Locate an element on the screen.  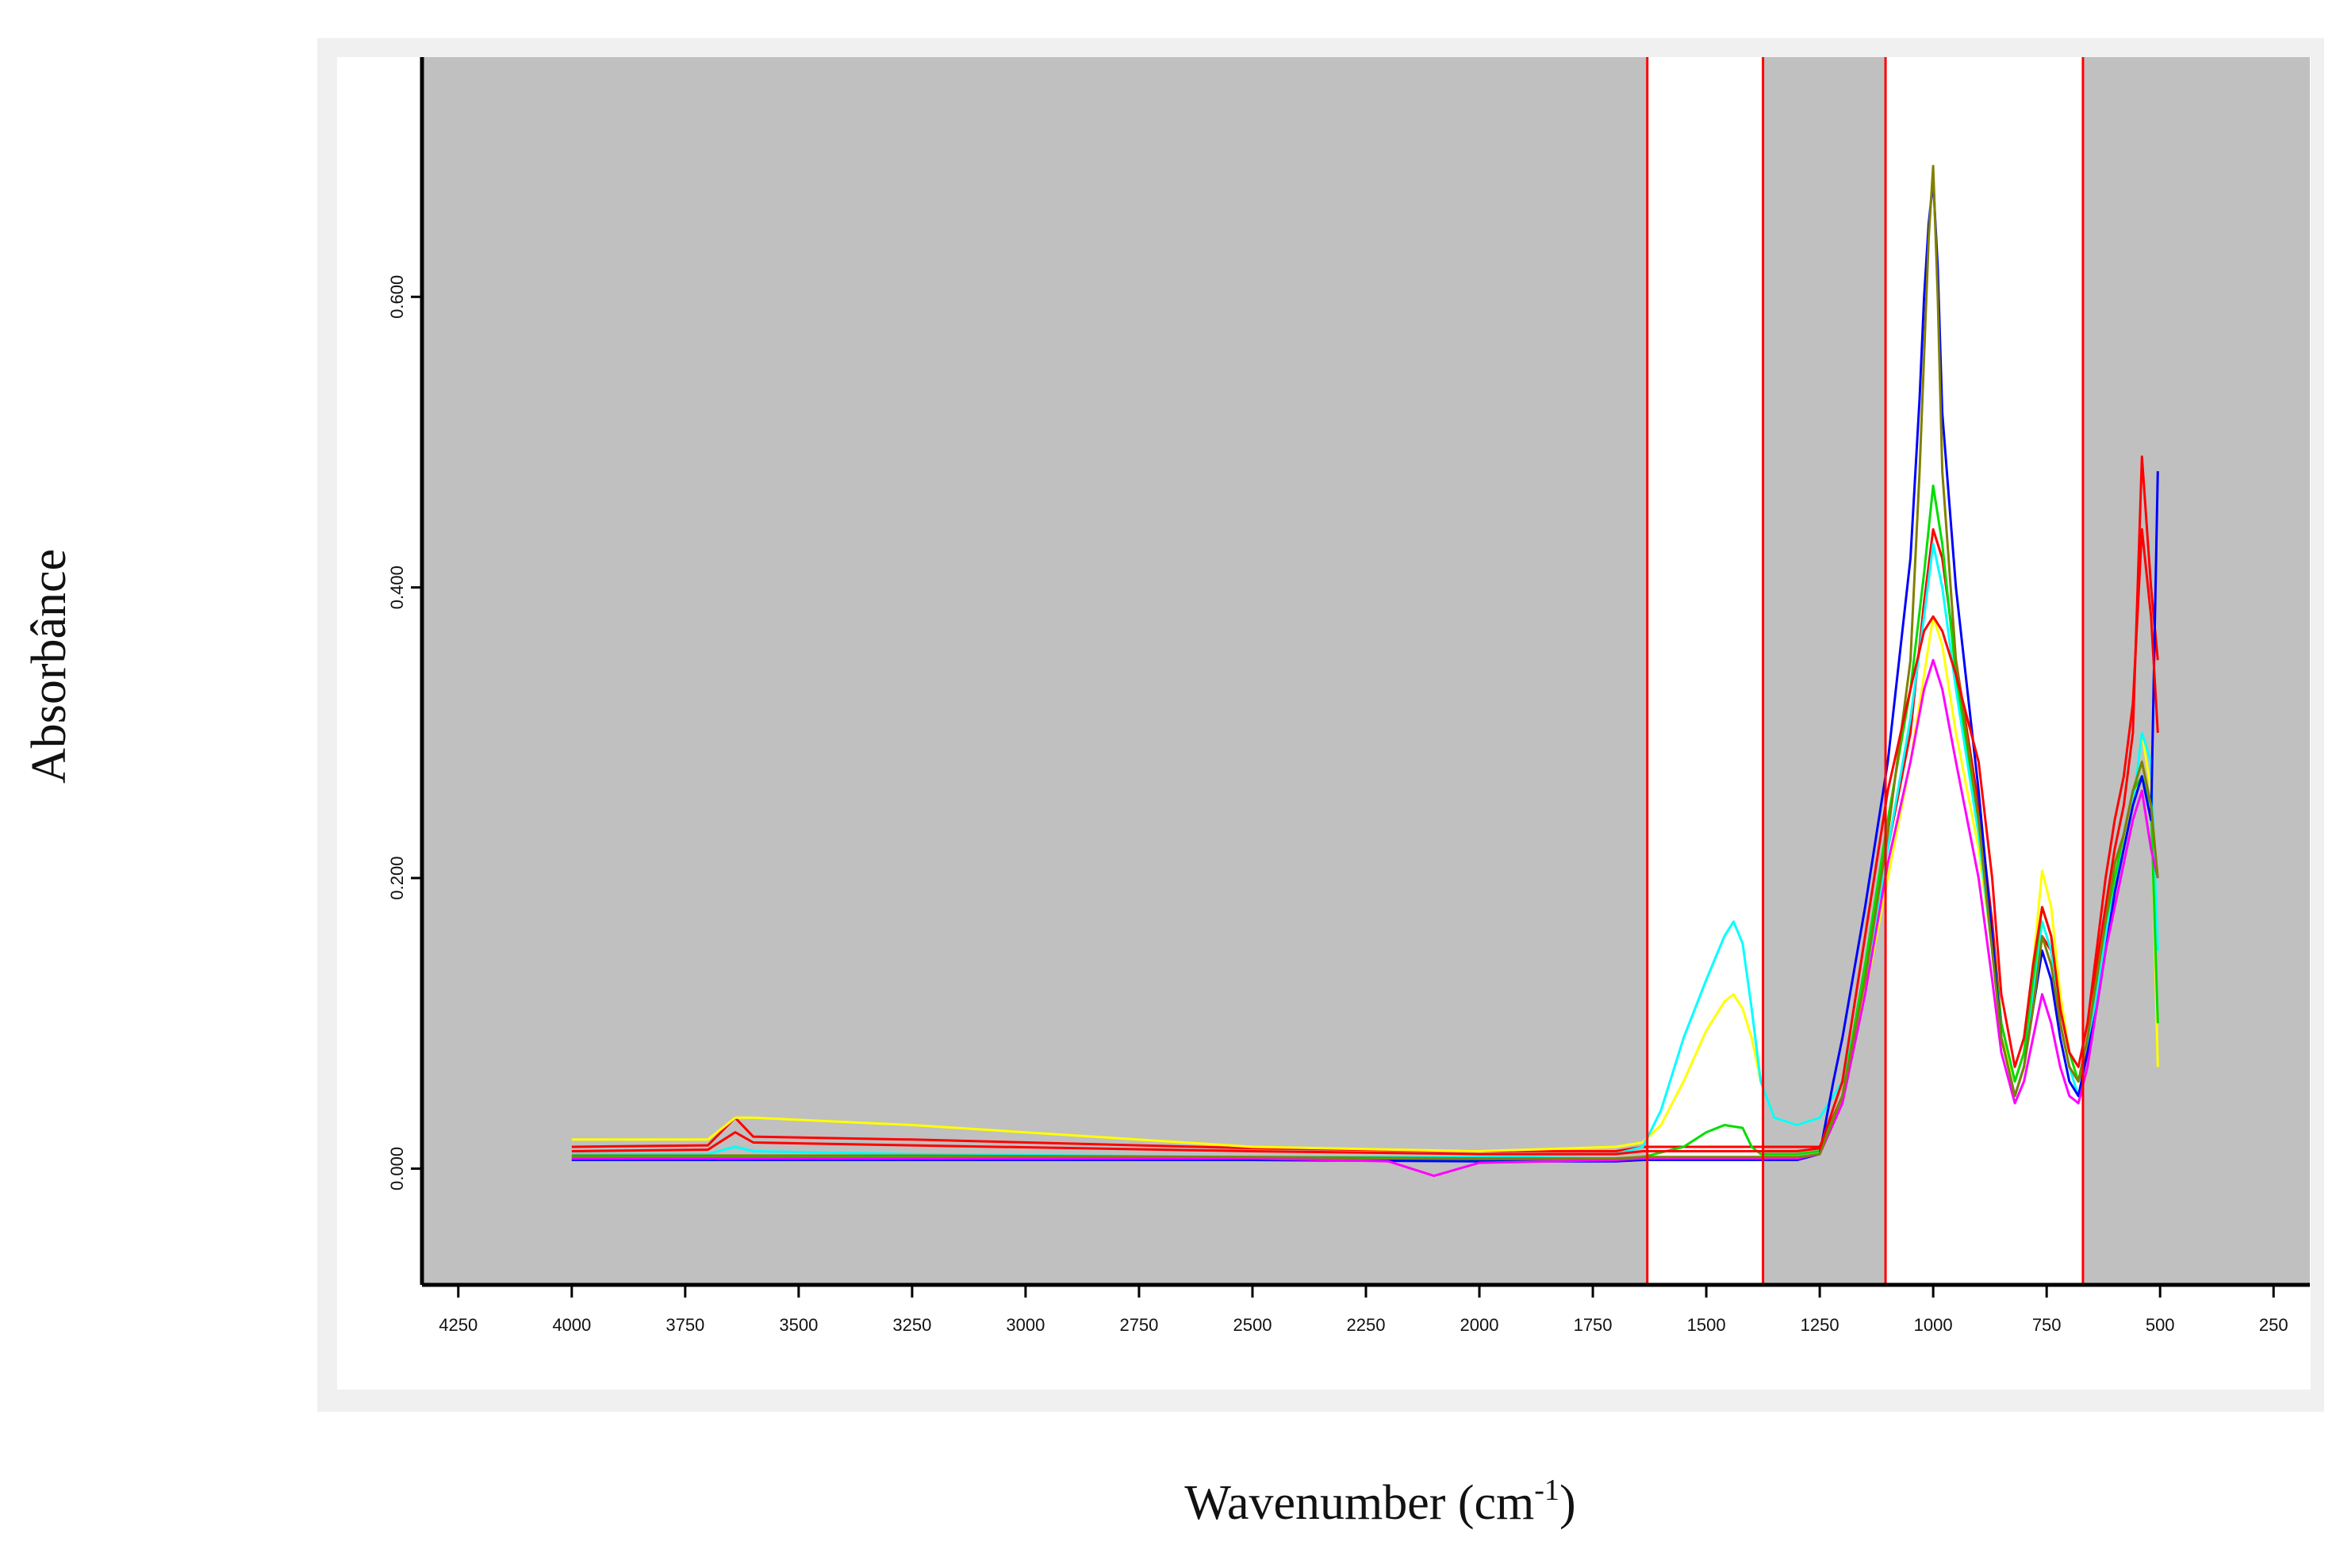
y-axis-ticks: 0.000 0.200 0.400 0.600 is located at coordinates (404, 732).